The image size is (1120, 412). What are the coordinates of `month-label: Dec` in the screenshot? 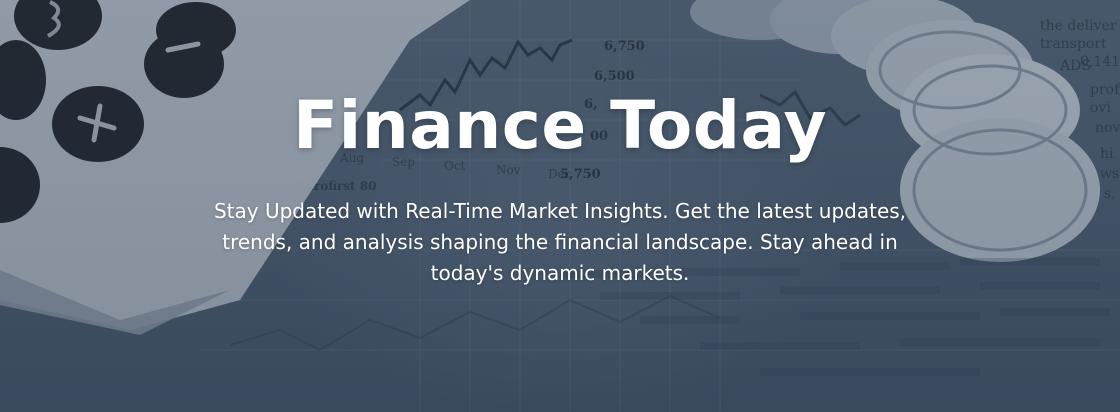 It's located at (560, 174).